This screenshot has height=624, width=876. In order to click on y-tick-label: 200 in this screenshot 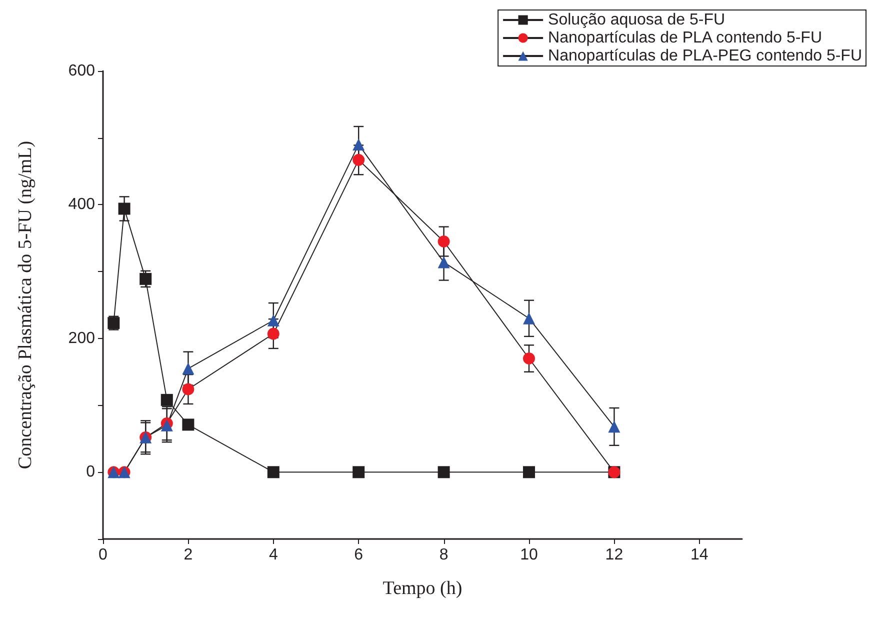, I will do `click(82, 338)`.